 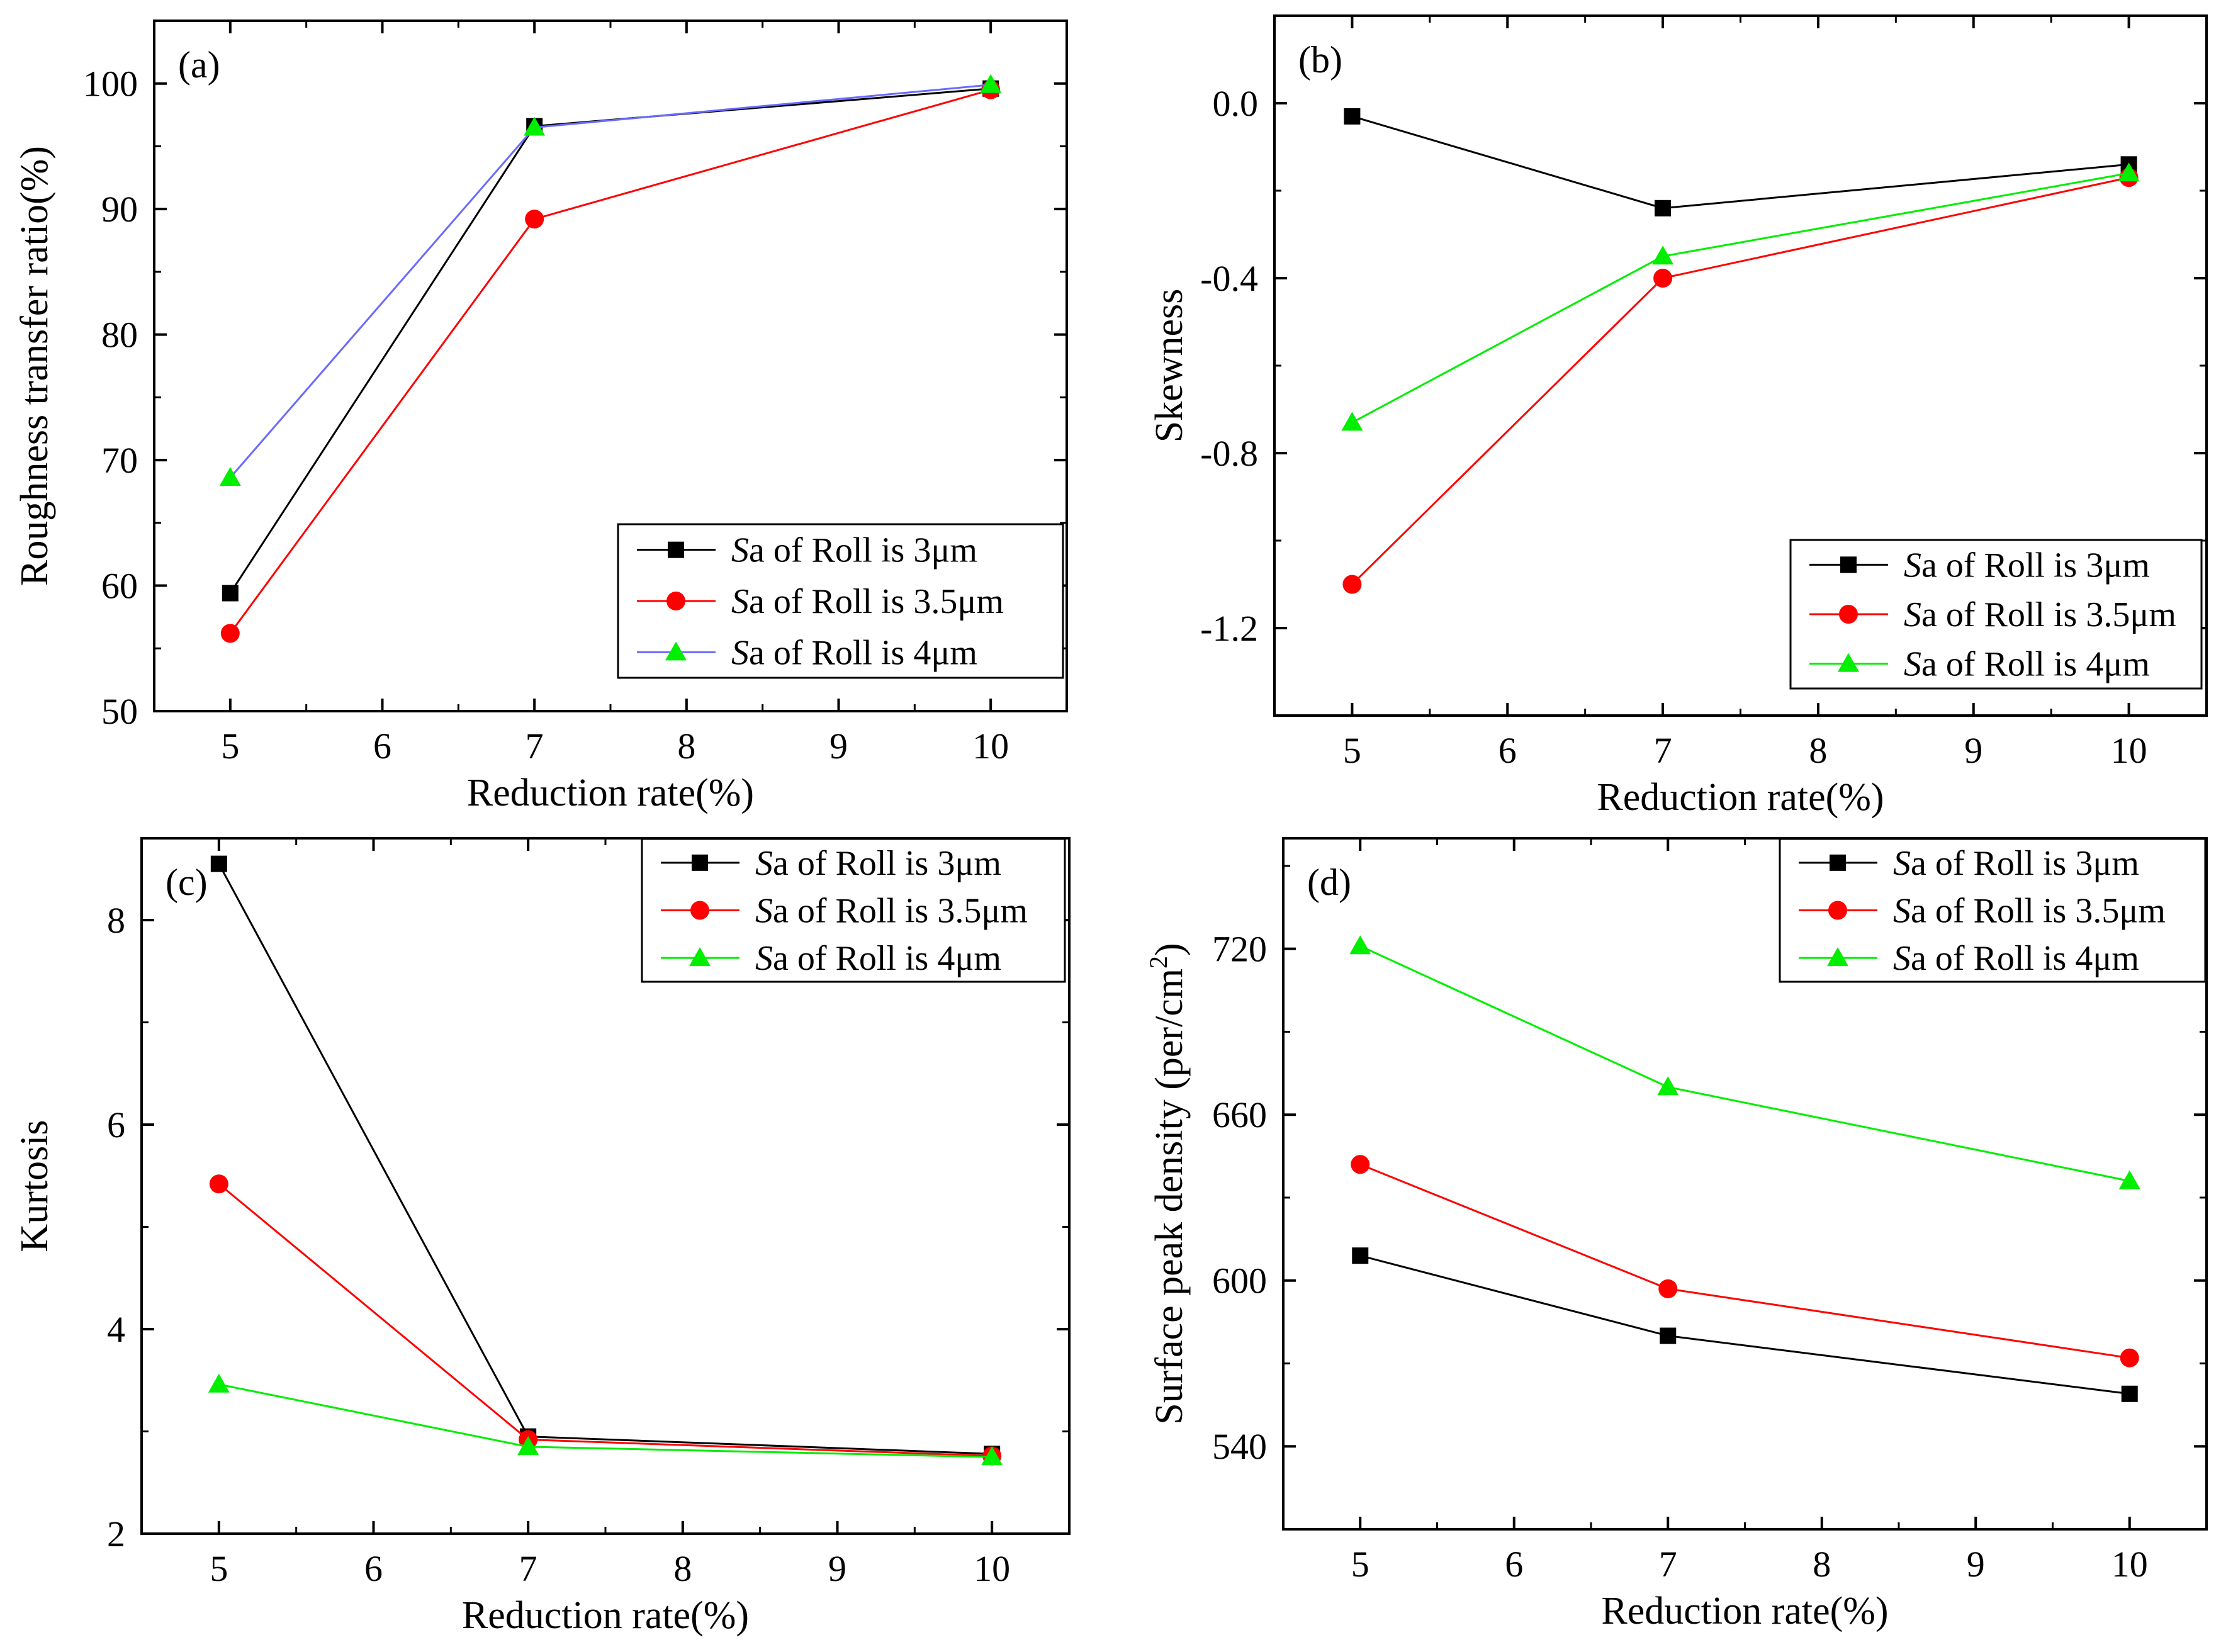 I want to click on y-axis-label: Roughness transfer ratio(%), so click(x=34, y=366).